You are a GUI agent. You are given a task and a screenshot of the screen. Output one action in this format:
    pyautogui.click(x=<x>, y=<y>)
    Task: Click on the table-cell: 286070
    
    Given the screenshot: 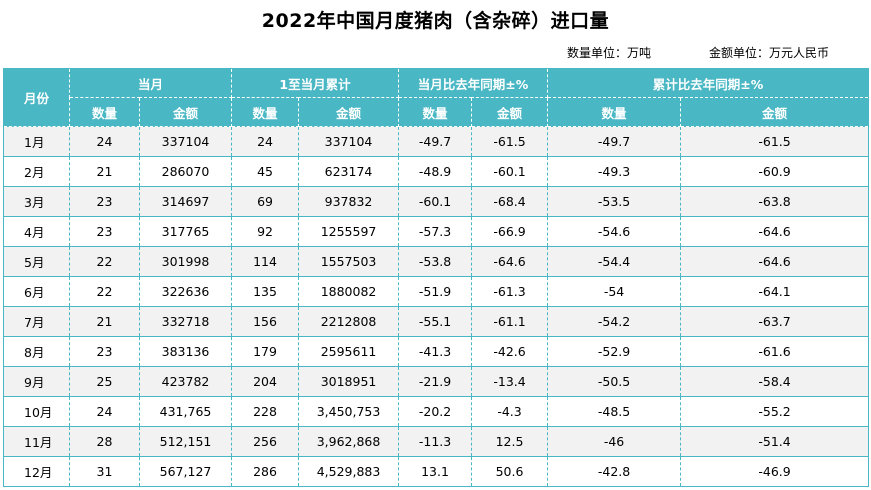 What is the action you would take?
    pyautogui.click(x=185, y=171)
    